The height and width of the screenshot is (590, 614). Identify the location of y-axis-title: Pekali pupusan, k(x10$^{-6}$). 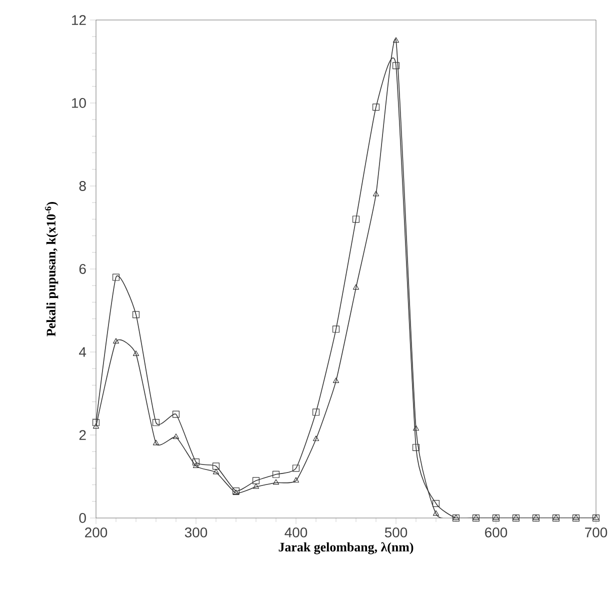
(51, 269).